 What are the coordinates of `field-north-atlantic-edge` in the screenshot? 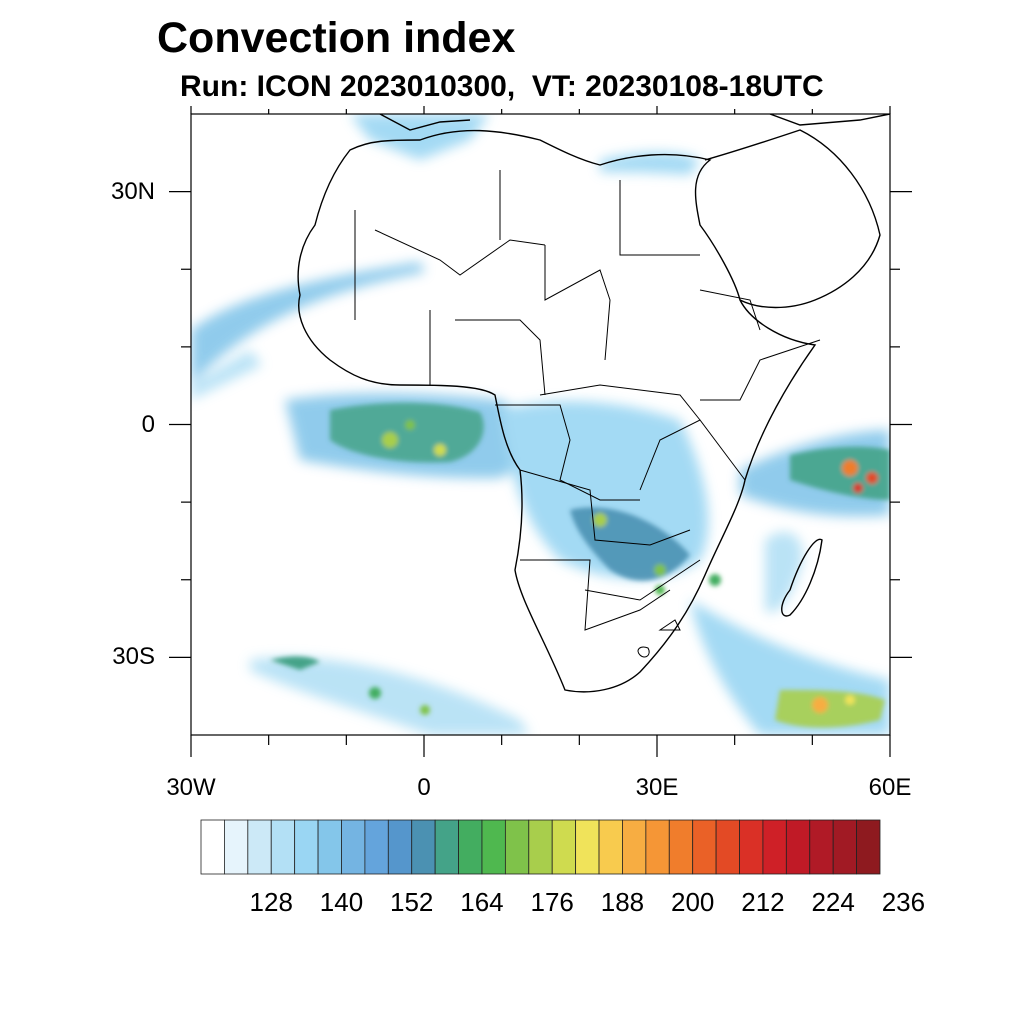 It's located at (226, 375).